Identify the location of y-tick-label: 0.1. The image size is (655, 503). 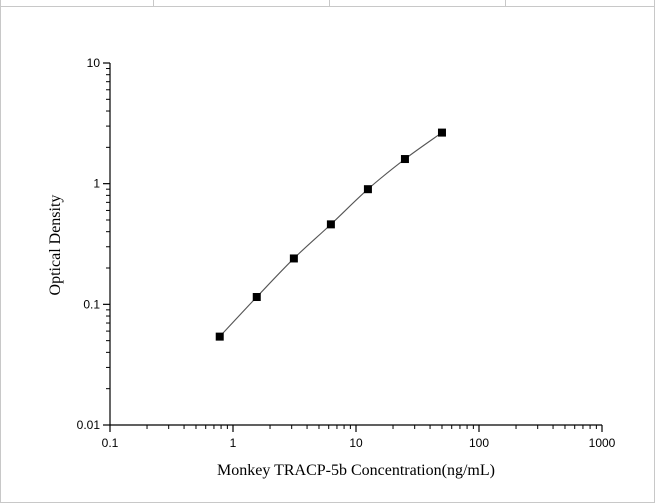
(91, 304).